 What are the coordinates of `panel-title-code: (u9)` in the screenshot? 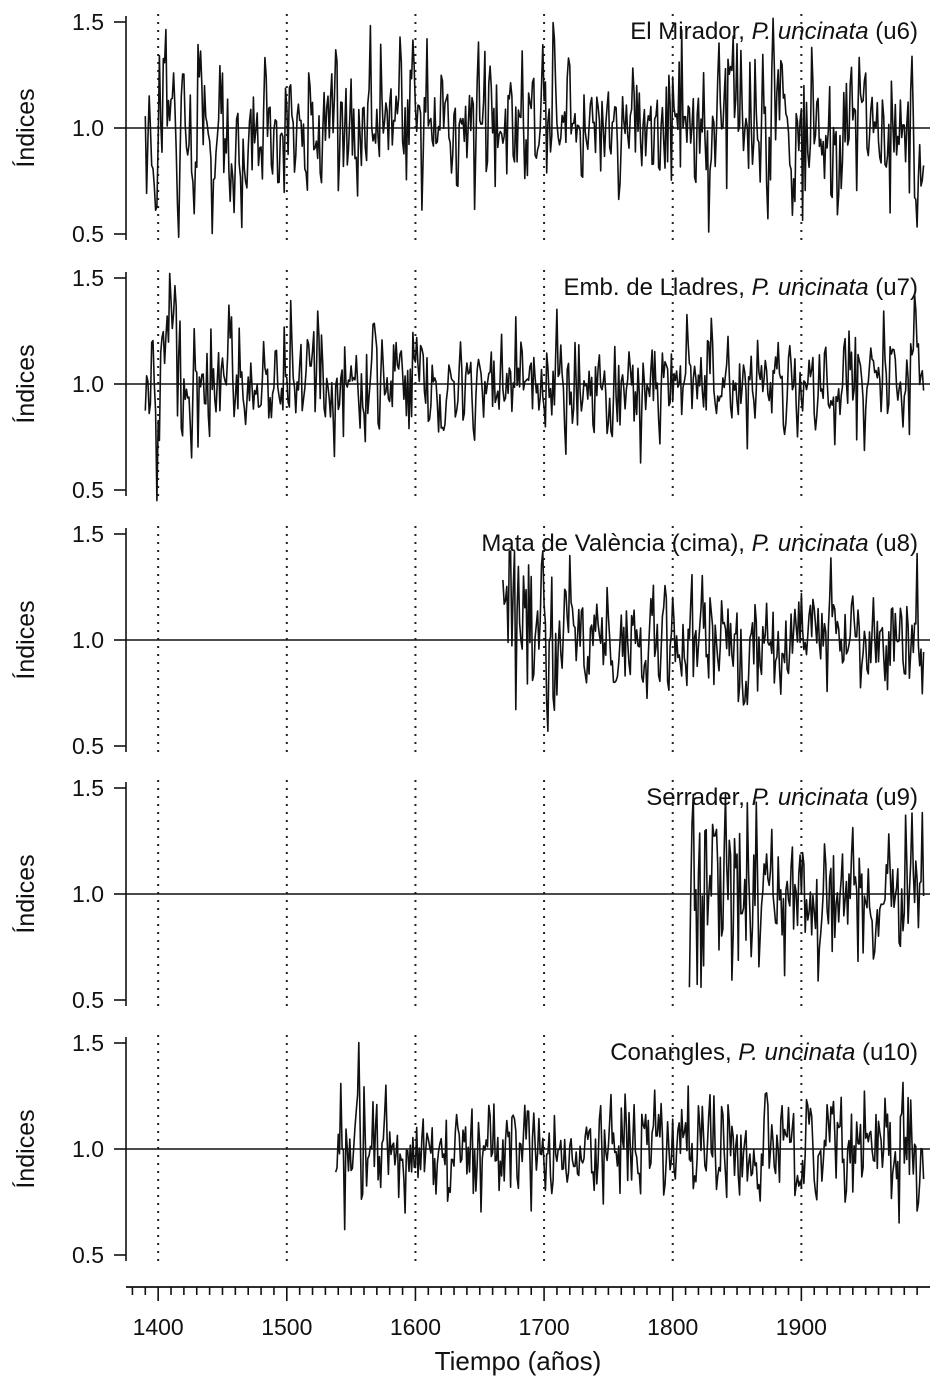 It's located at (893, 797).